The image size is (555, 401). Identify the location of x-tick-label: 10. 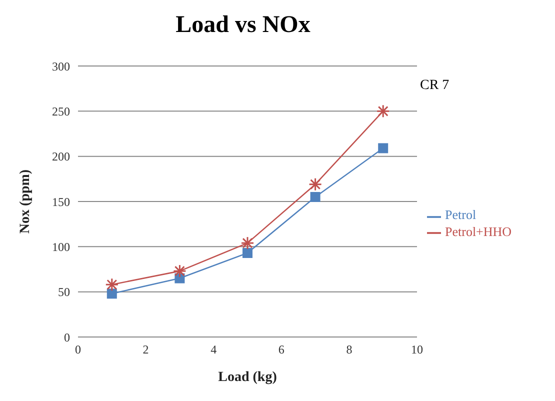
(417, 349).